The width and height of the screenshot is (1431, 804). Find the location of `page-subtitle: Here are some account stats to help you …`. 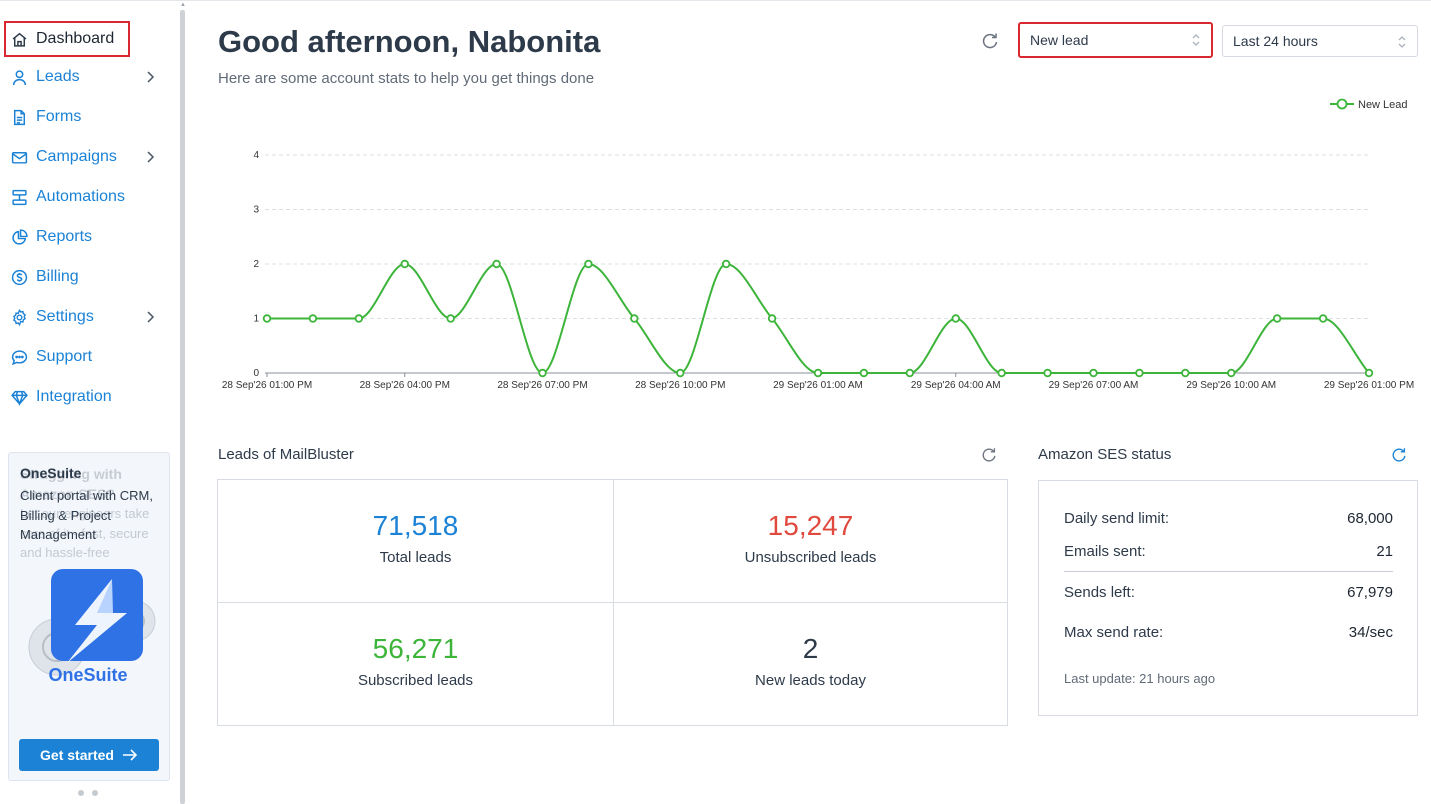

page-subtitle: Here are some account stats to help you … is located at coordinates (406, 78).